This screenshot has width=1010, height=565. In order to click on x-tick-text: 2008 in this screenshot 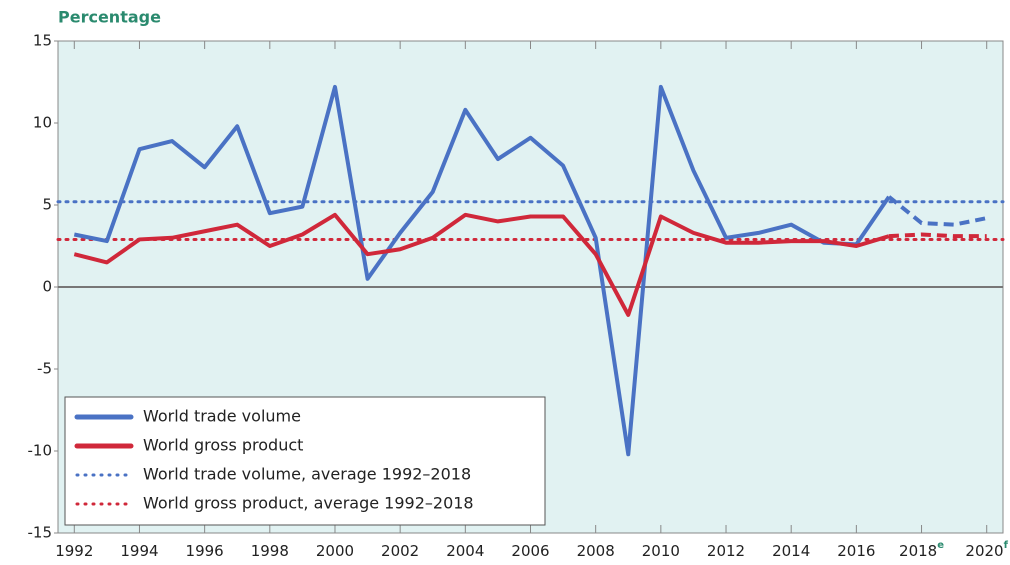, I will do `click(596, 551)`.